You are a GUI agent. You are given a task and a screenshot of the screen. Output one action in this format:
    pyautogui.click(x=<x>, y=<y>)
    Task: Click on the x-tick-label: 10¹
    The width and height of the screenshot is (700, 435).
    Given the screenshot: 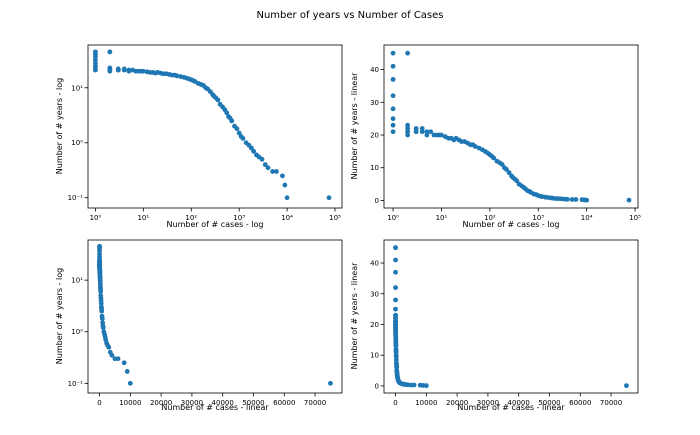 What is the action you would take?
    pyautogui.click(x=442, y=218)
    